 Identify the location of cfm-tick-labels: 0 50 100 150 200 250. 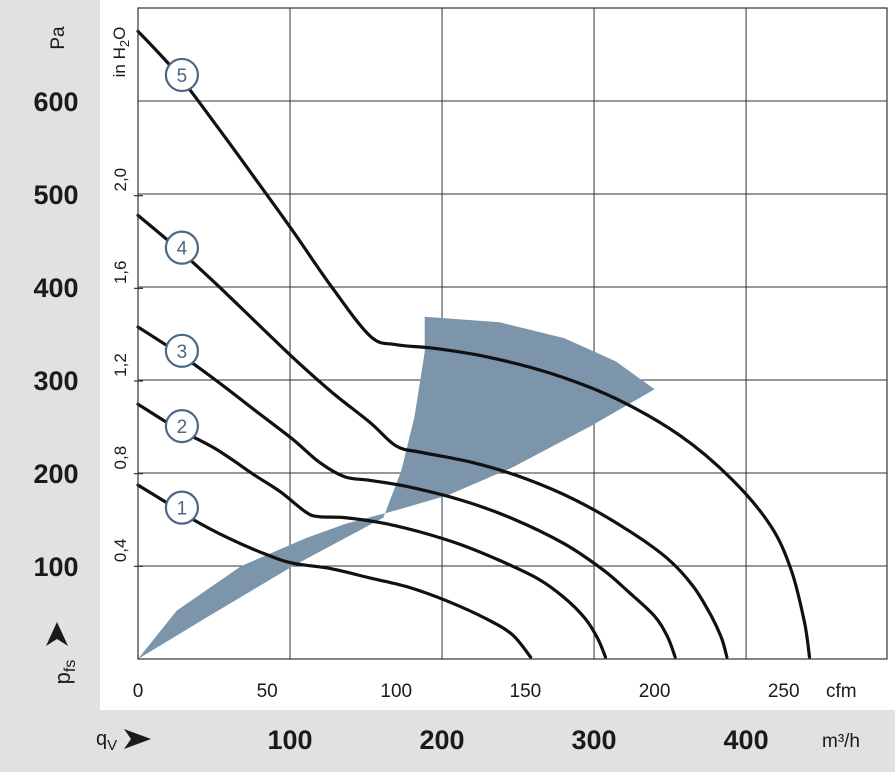
(466, 691).